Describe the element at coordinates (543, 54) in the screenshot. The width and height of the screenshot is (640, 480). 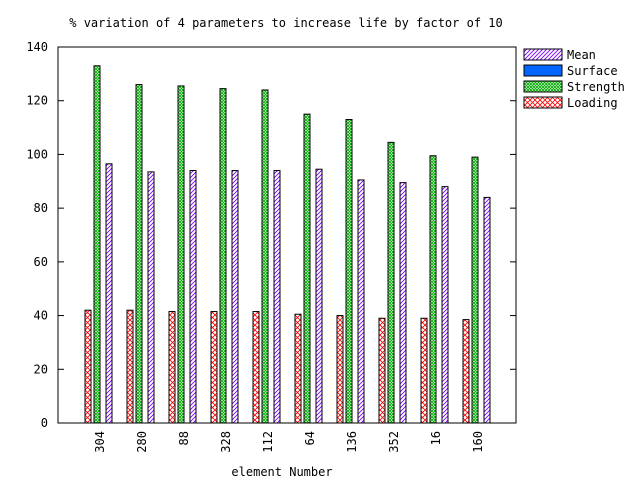
I see `legend-swatch-mean` at that location.